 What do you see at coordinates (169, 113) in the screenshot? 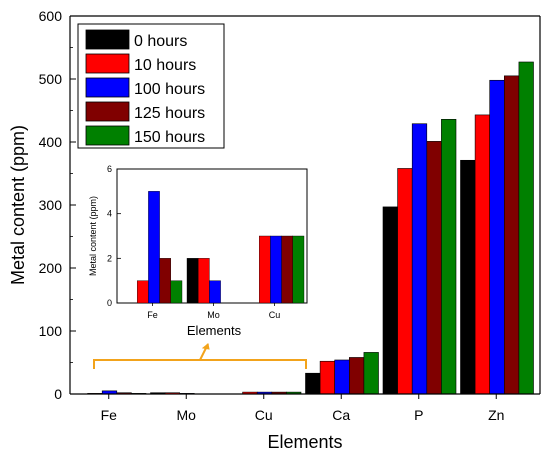
I see `legend-label-3: 125 hours` at bounding box center [169, 113].